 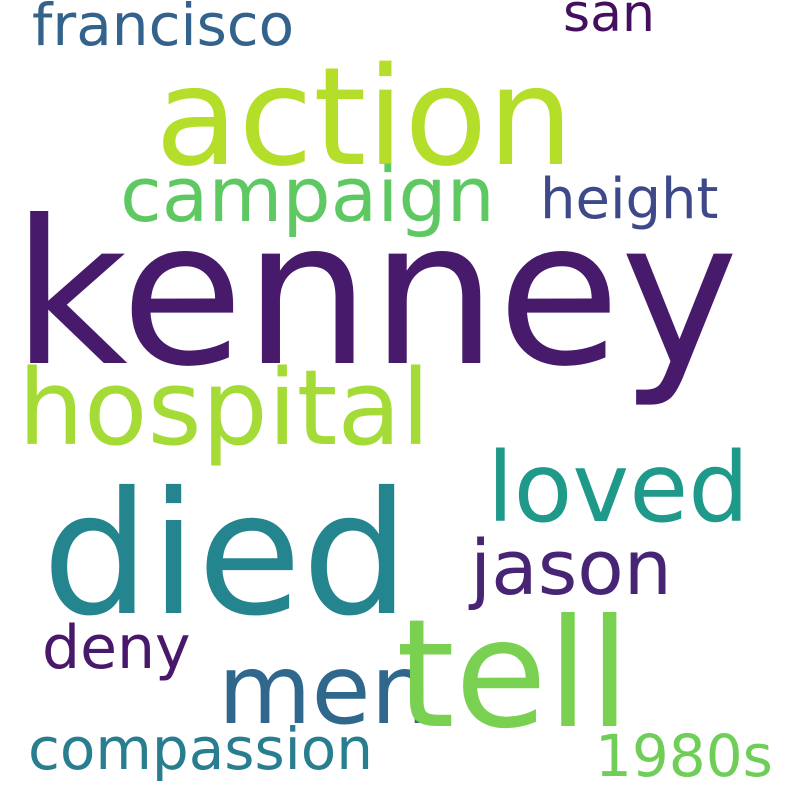 What do you see at coordinates (618, 488) in the screenshot?
I see `word-loved: loved` at bounding box center [618, 488].